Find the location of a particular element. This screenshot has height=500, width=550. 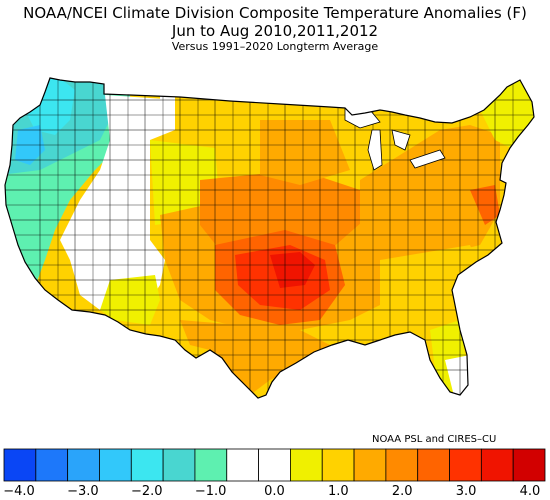

region-texas is located at coordinates (255, 357).